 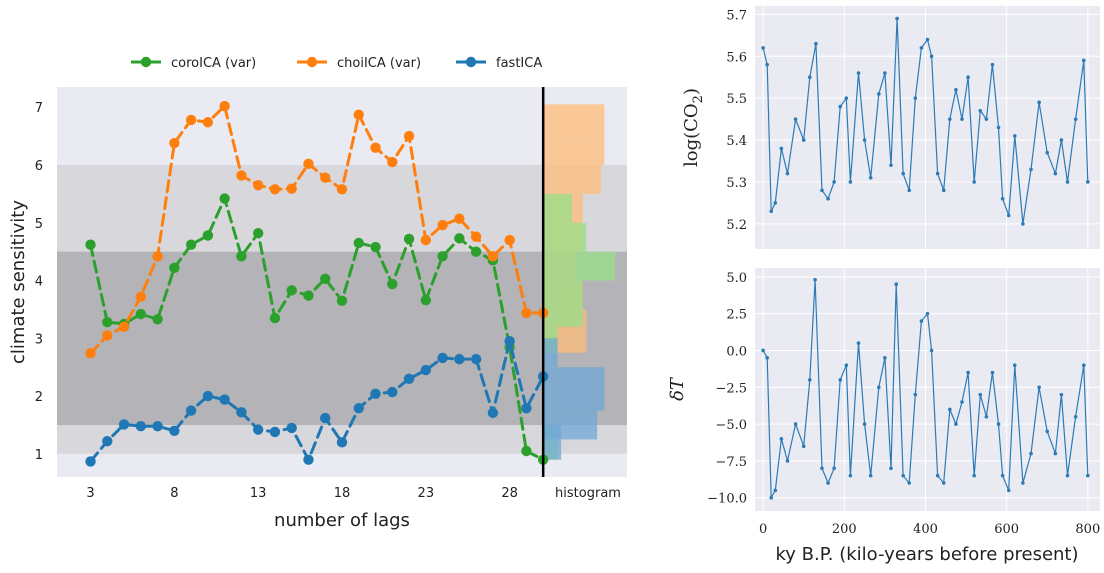 I want to click on y-axis-label: δT, so click(x=677, y=388).